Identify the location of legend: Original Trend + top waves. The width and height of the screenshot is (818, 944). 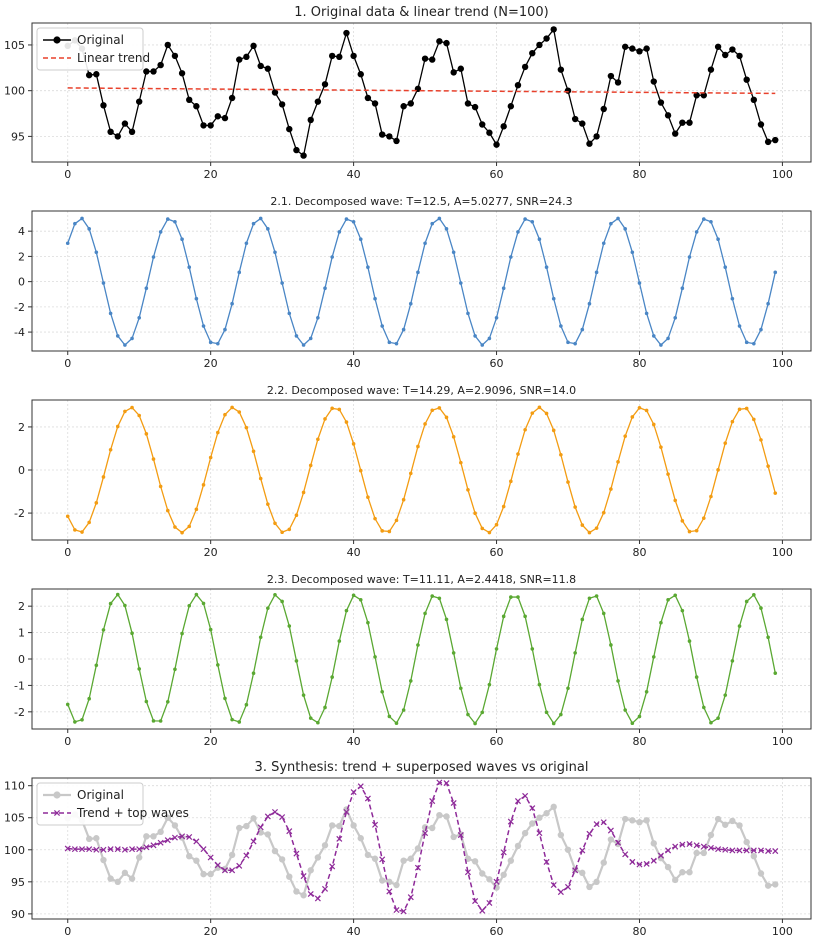
(112, 804).